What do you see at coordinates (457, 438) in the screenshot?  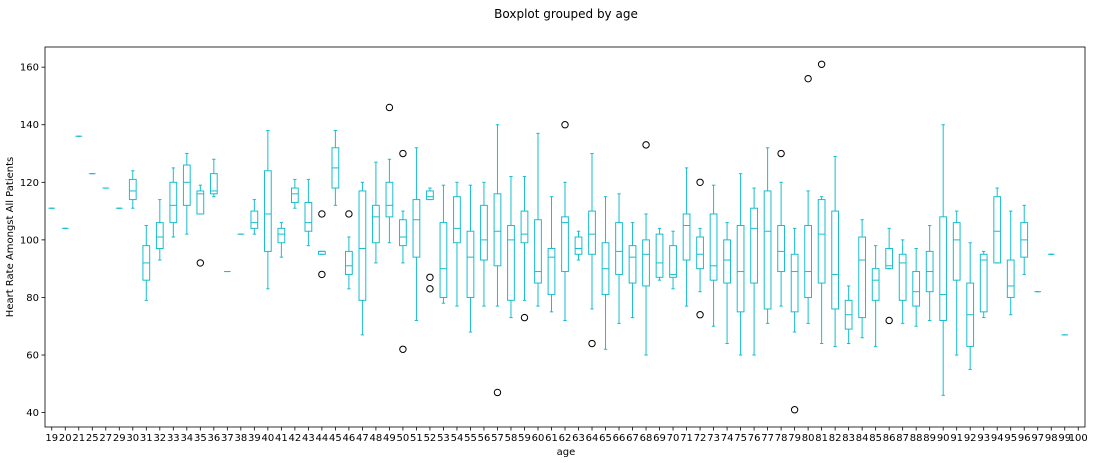 I see `x-tick-label: 54` at bounding box center [457, 438].